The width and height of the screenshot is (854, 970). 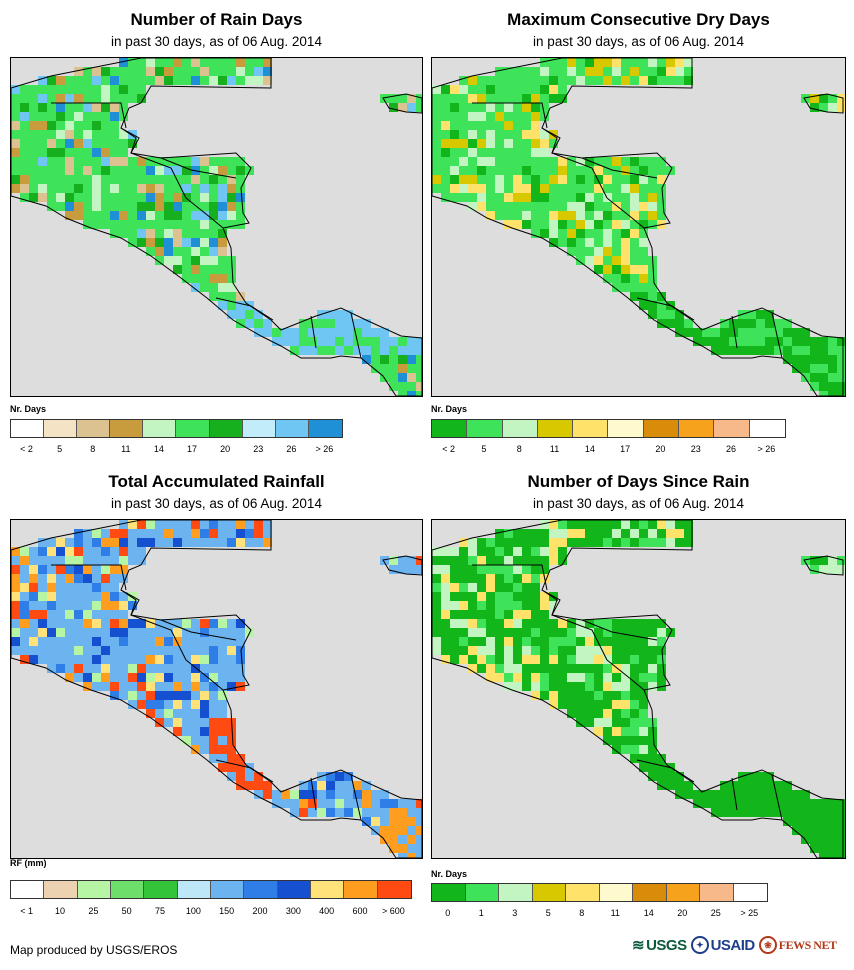 I want to click on panel-subtitle: in past 30 days, as of 06 Aug. 2014, so click(x=638, y=41).